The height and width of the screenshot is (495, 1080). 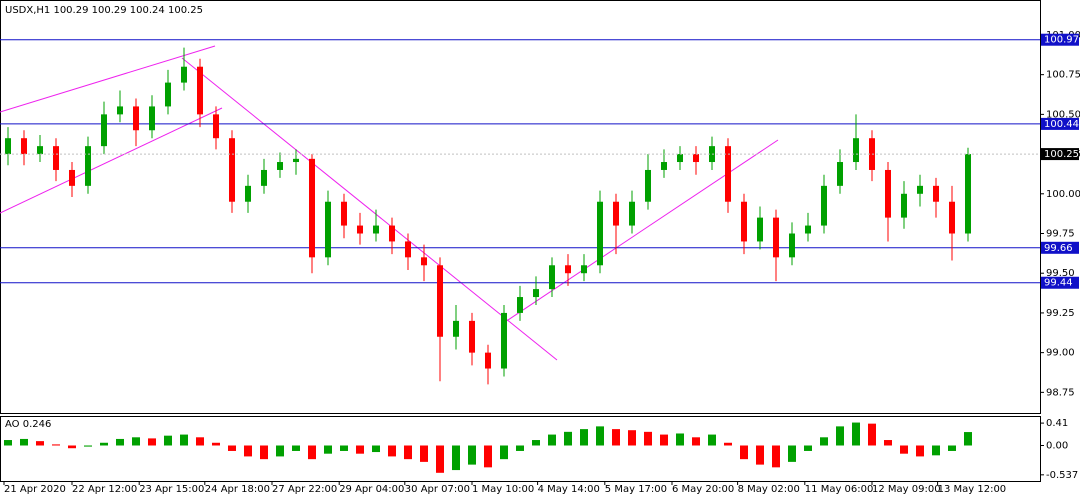 I want to click on y-tick-label: 98.75, so click(x=1060, y=392).